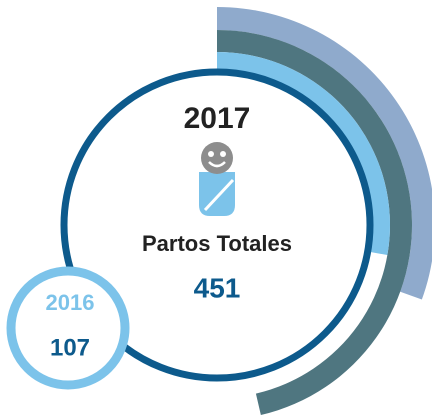 The width and height of the screenshot is (432, 417). What do you see at coordinates (217, 179) in the screenshot?
I see `baby-icon` at bounding box center [217, 179].